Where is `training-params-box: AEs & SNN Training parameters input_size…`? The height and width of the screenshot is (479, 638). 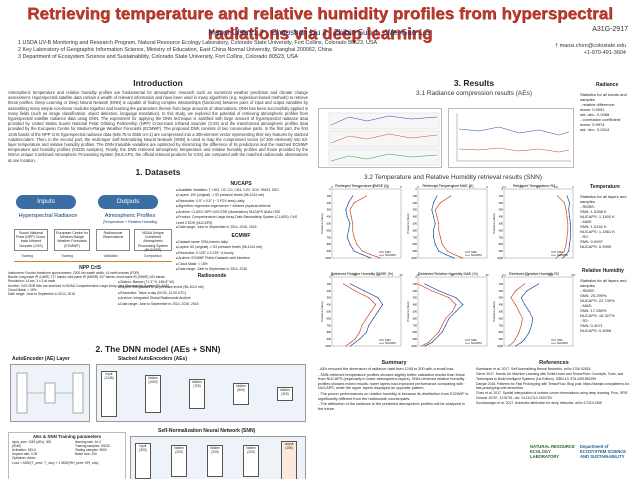
training-params-box: AEs & SNN Training parameters input_size… is located at coordinates (67, 455).